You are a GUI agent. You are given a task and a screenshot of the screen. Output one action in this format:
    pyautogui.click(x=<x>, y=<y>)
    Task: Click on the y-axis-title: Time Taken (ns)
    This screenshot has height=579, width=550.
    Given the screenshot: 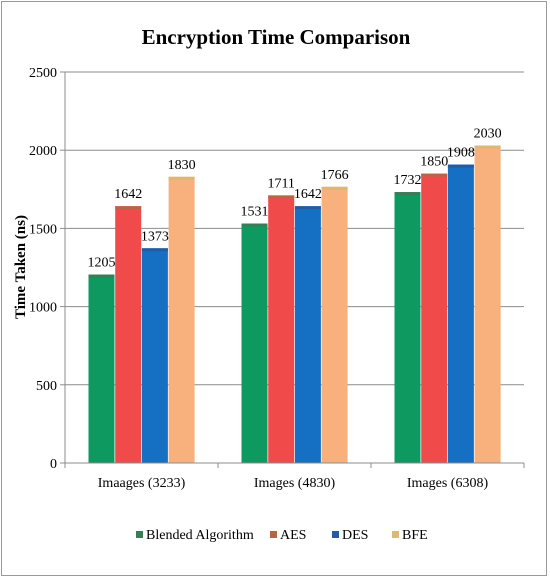 What is the action you would take?
    pyautogui.click(x=21, y=267)
    